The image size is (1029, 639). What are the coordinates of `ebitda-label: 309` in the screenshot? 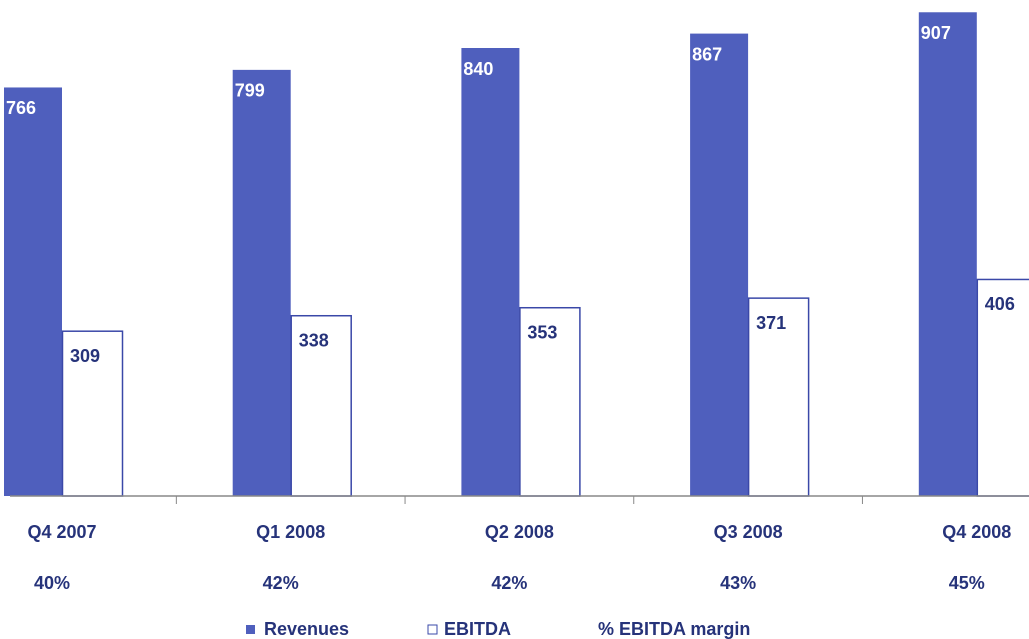 It's located at (85, 356).